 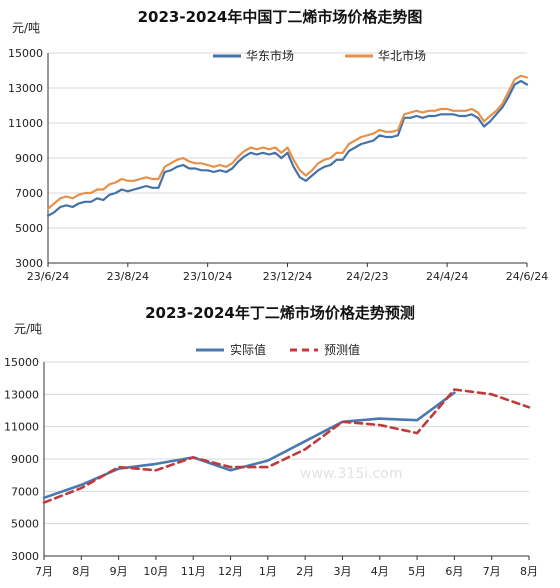 I want to click on x-tick-label: 23/8/24, so click(x=128, y=276).